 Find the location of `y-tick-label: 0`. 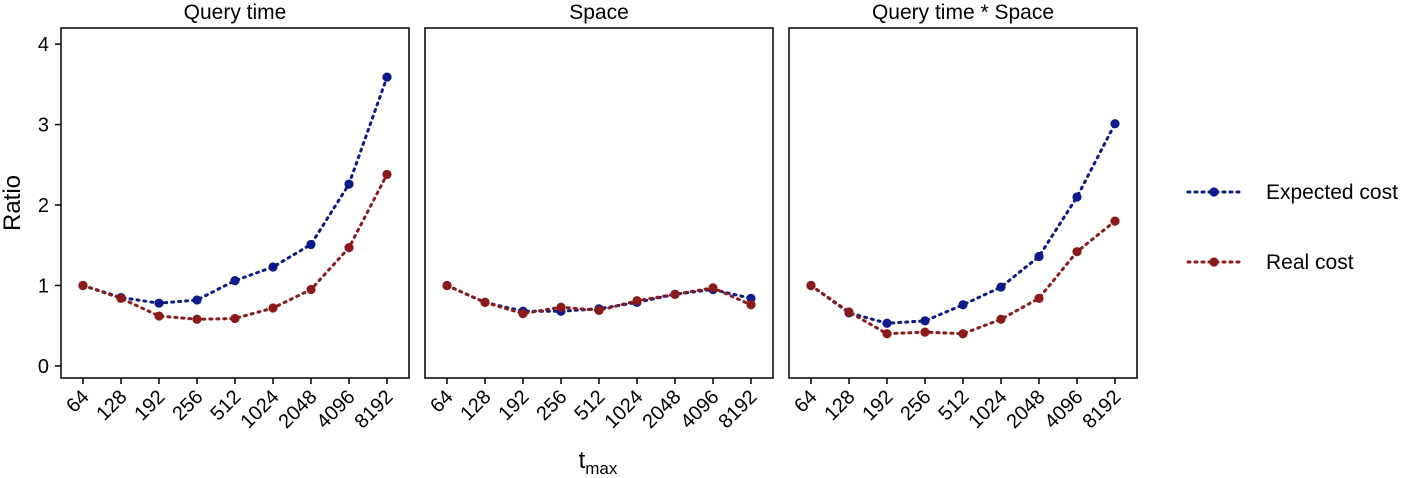

y-tick-label: 0 is located at coordinates (43, 367).